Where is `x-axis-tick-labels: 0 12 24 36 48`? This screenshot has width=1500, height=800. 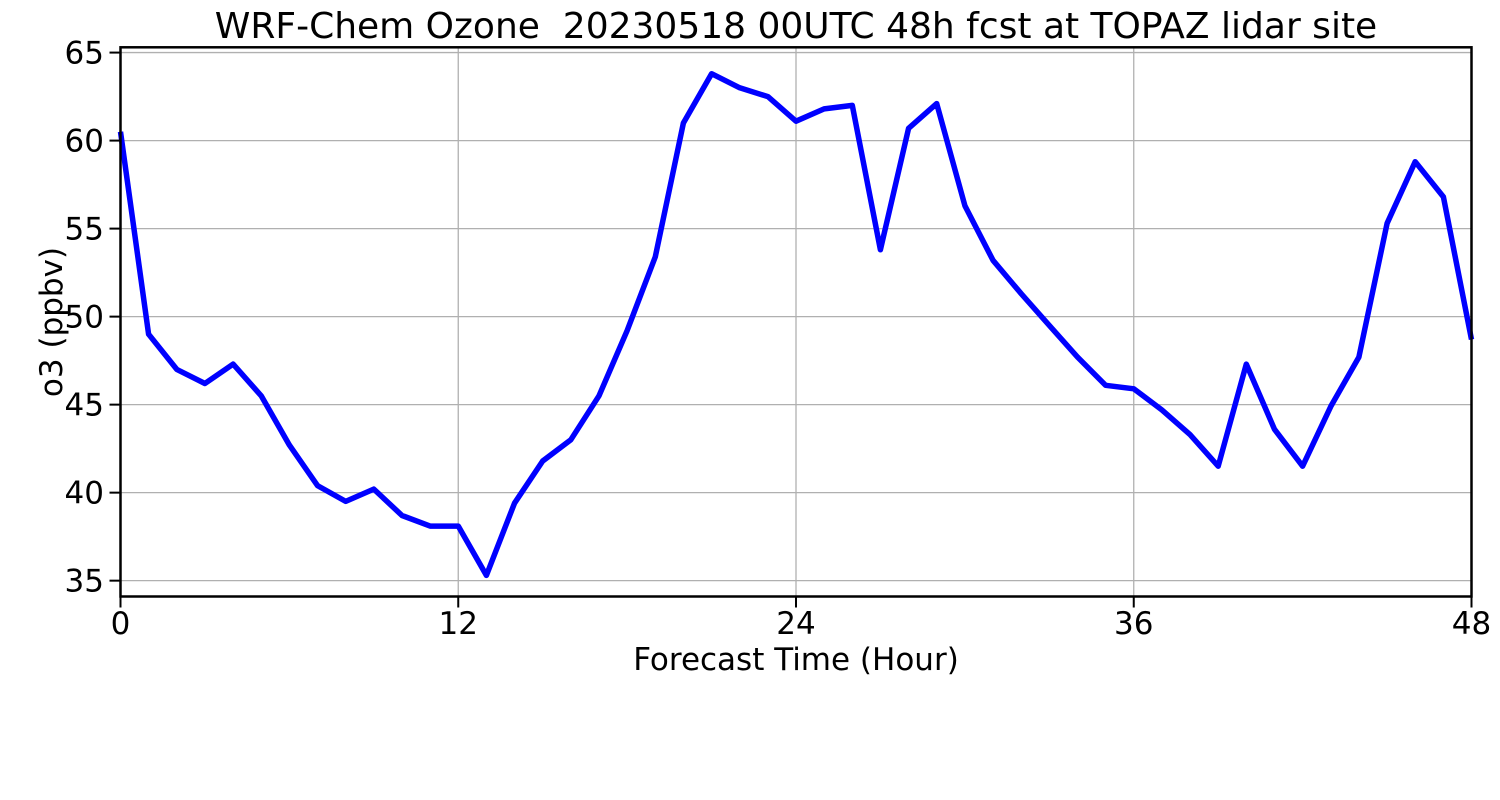 x-axis-tick-labels: 0 12 24 36 48 is located at coordinates (801, 624).